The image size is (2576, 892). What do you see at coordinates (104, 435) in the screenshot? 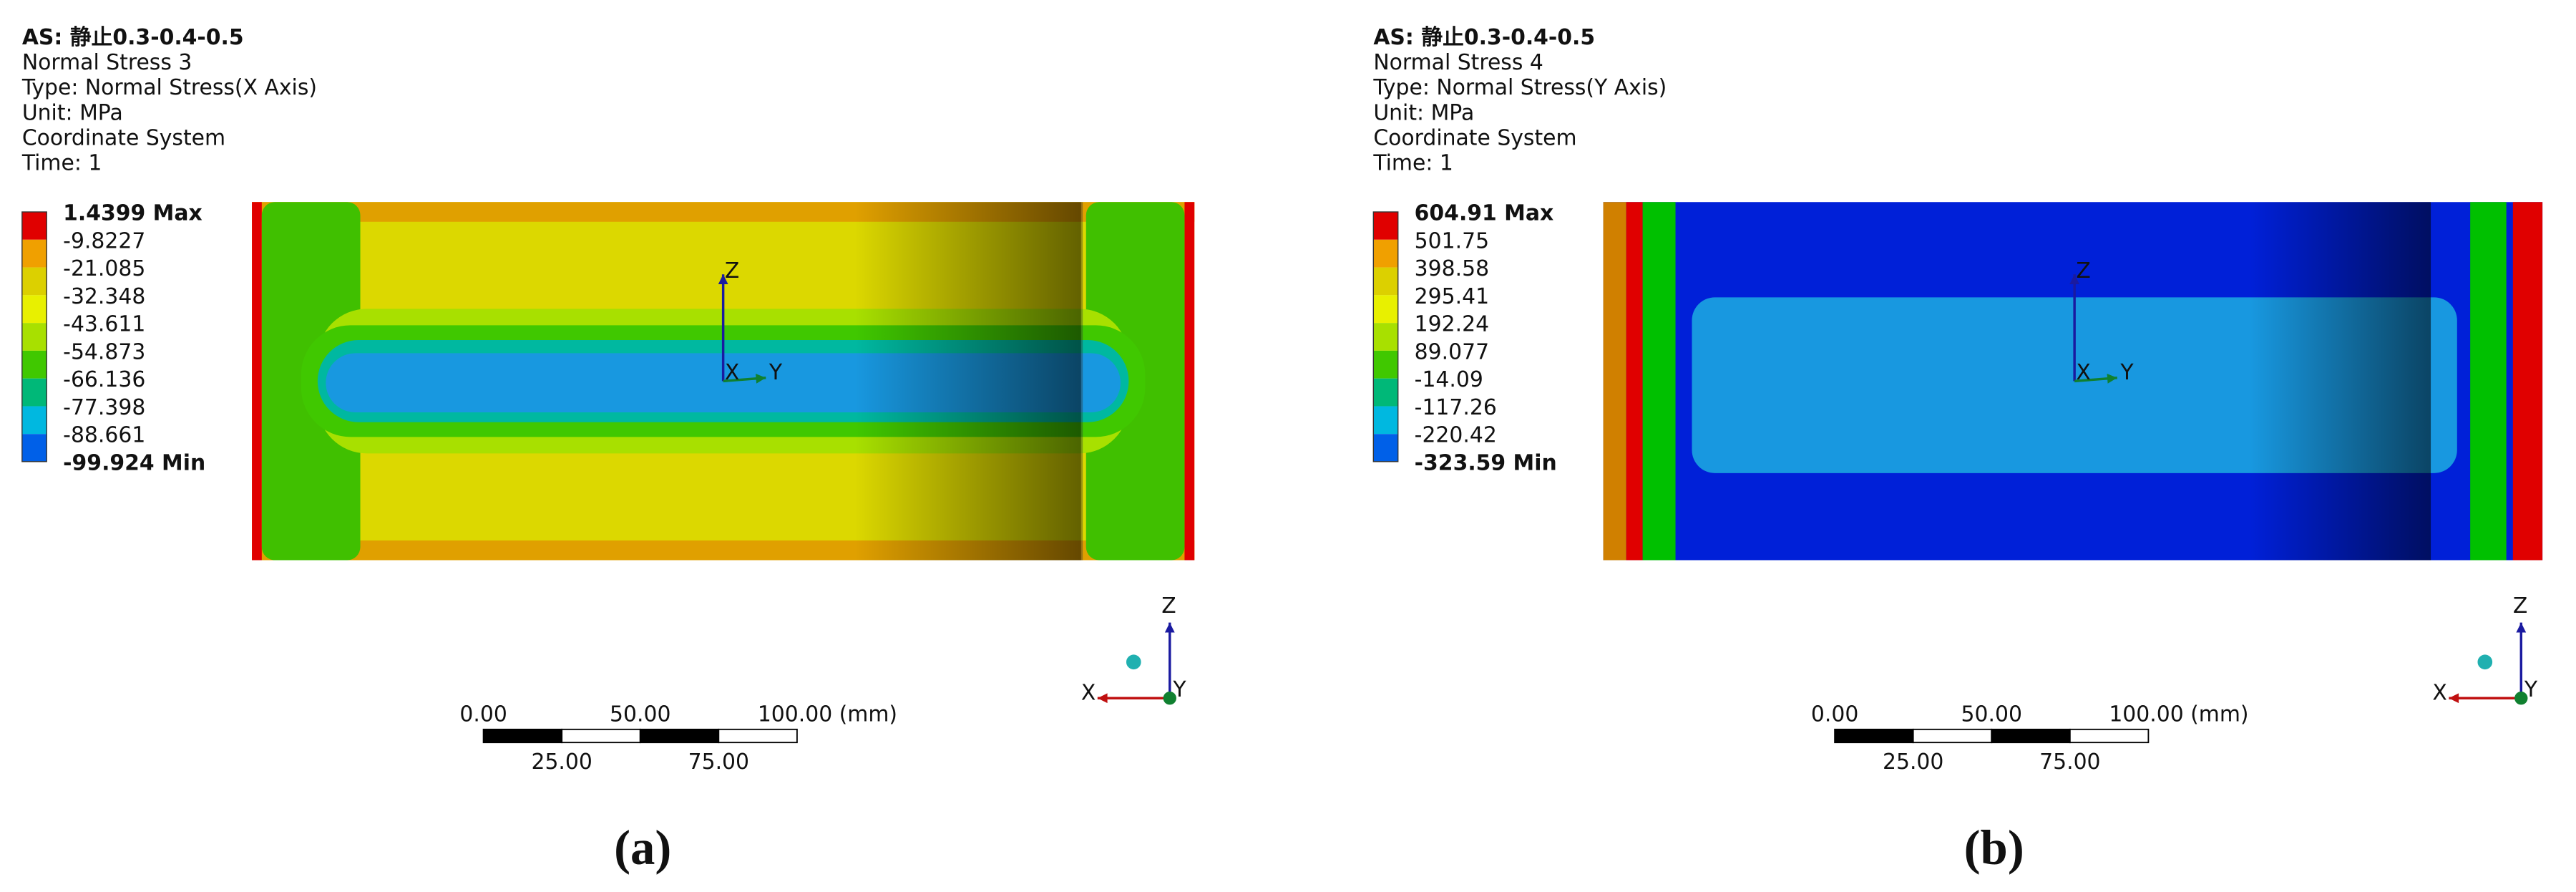
I see `legend-label: -88.661` at bounding box center [104, 435].